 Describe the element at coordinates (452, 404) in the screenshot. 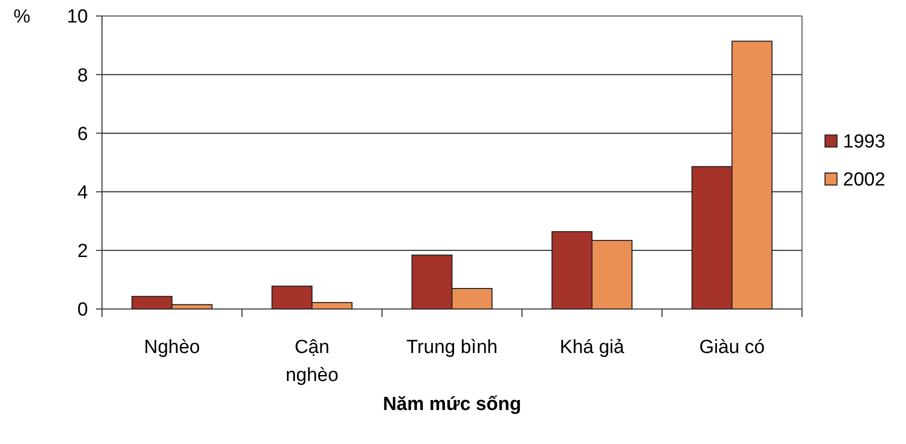

I see `x-axis-title: Năm mức sống` at that location.